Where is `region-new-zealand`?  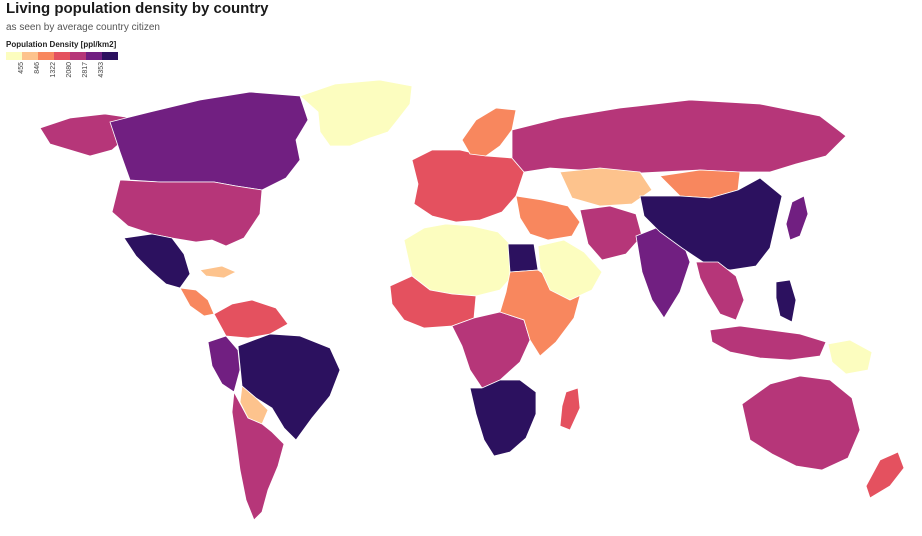
region-new-zealand is located at coordinates (885, 475).